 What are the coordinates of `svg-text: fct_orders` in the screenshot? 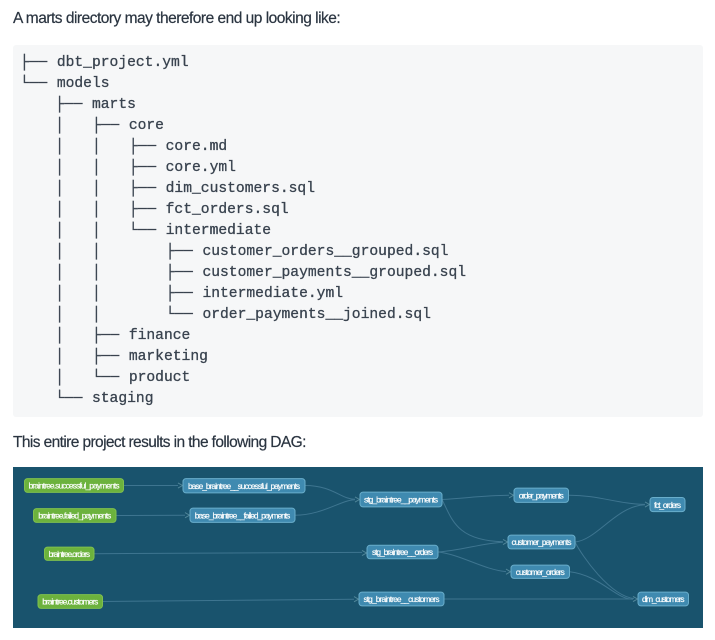 It's located at (667, 504).